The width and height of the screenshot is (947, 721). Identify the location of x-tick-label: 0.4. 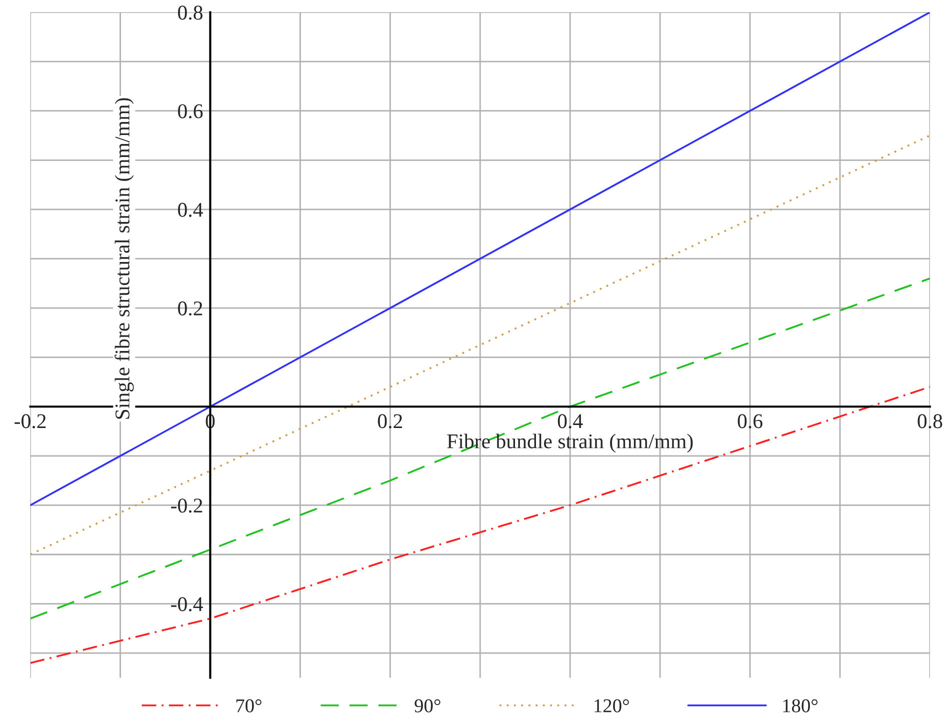
(570, 421).